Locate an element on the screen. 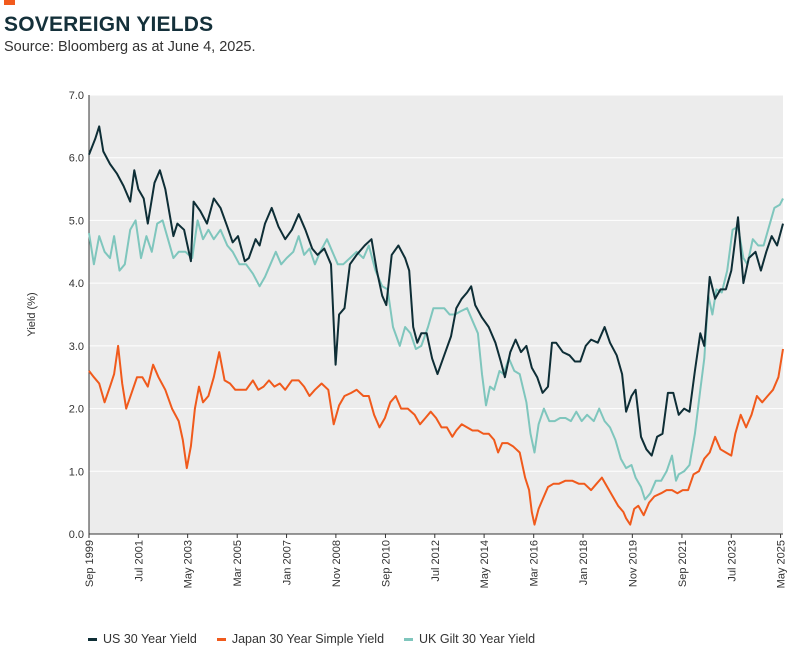 Image resolution: width=801 pixels, height=668 pixels. y-tick-label: 3.0 is located at coordinates (76, 347).